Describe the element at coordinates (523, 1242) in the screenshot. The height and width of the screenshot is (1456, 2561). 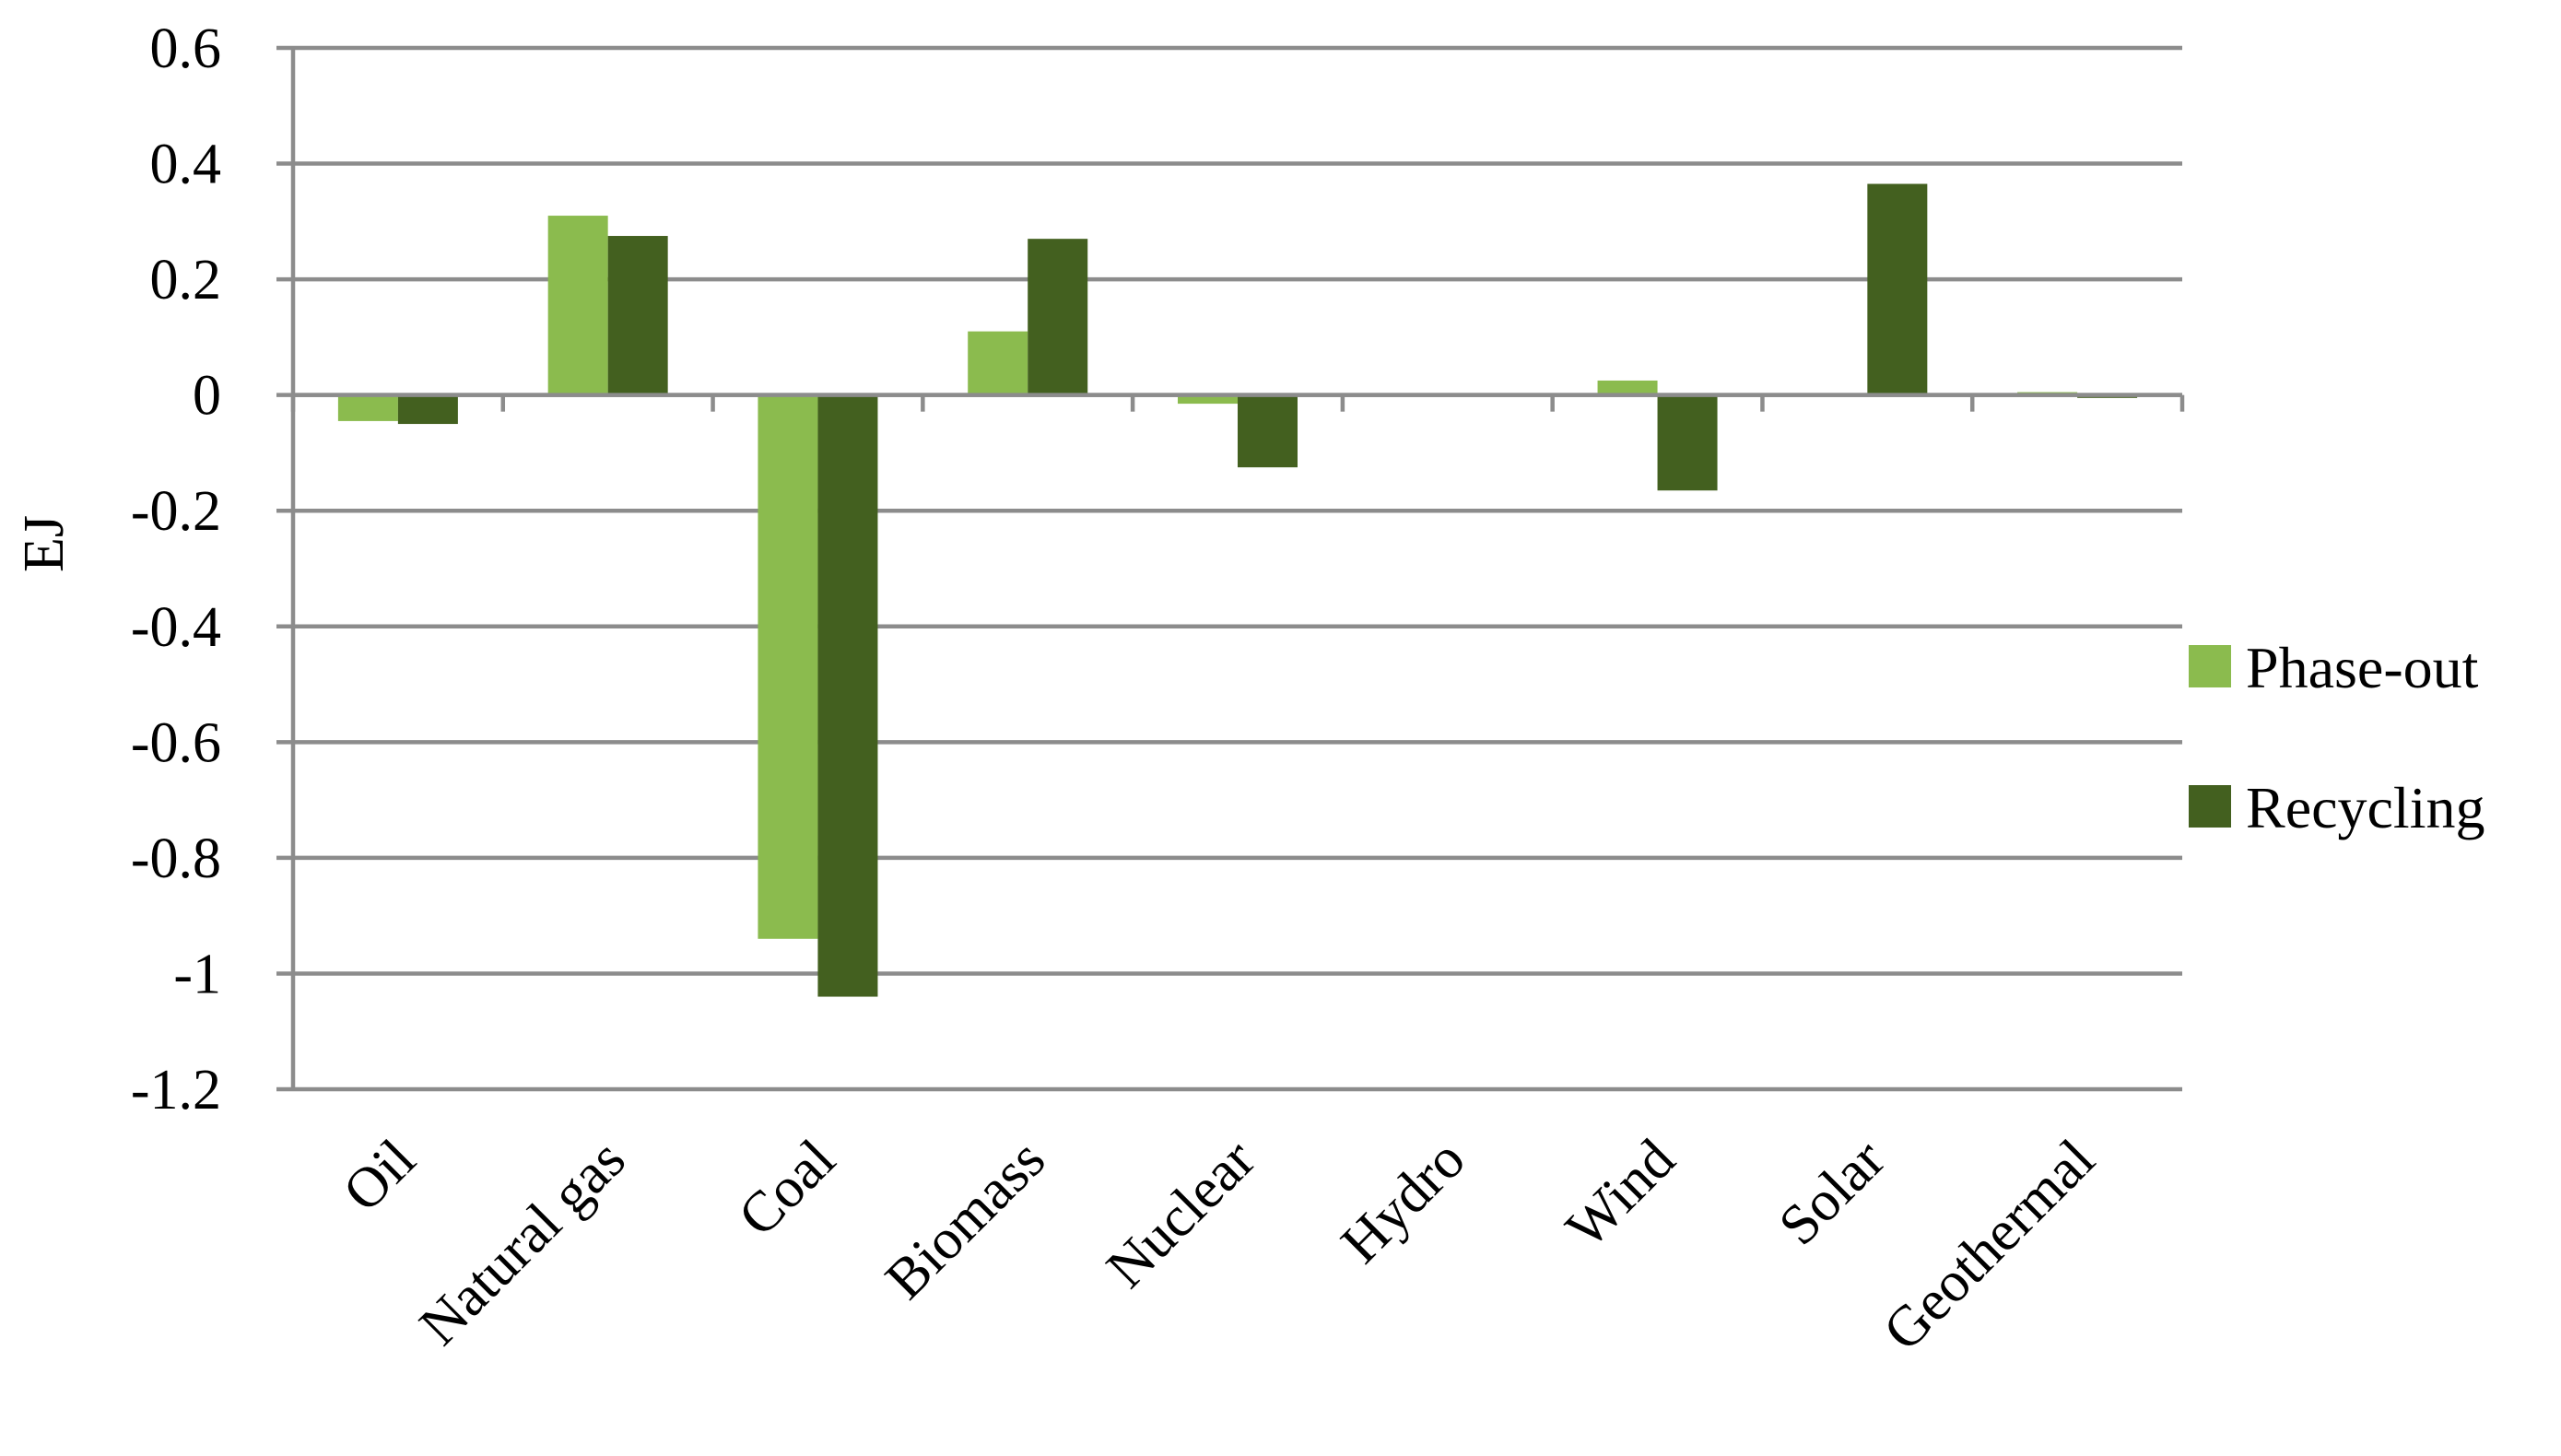
I see `x-category-label: Natural gas` at that location.